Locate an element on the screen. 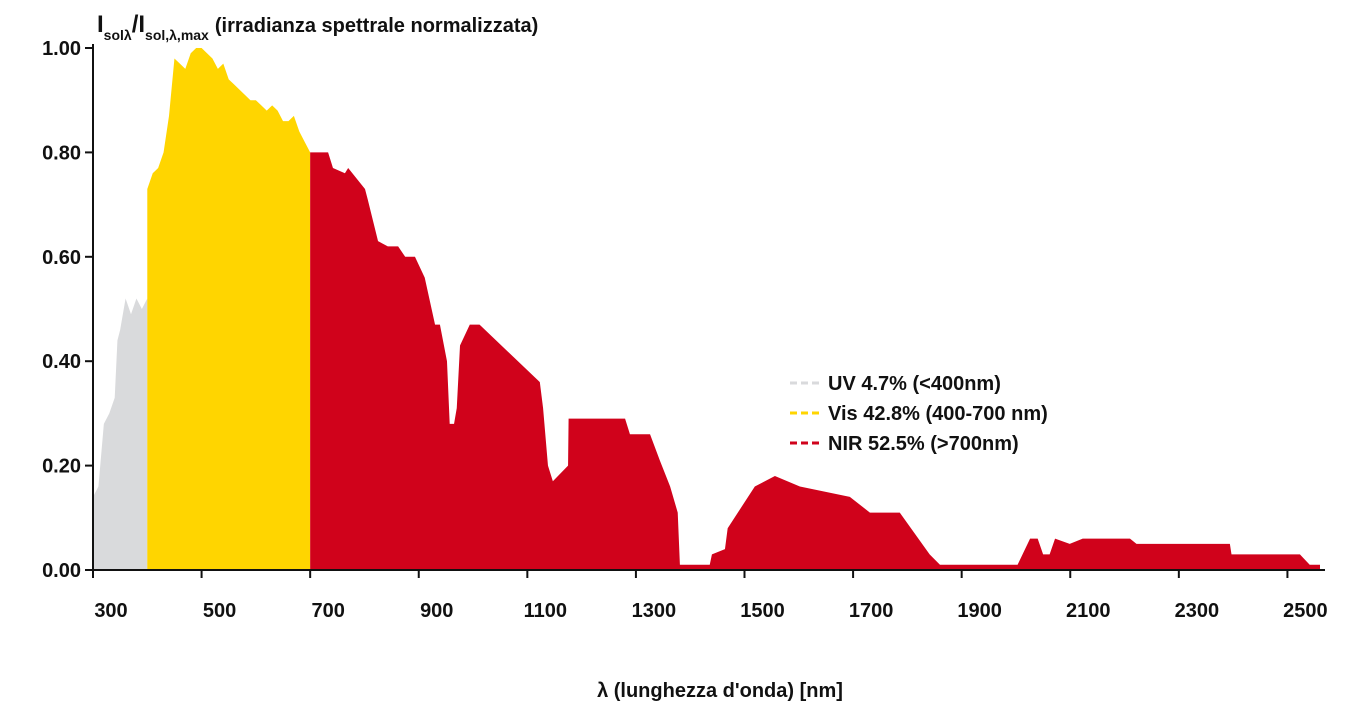 Image resolution: width=1359 pixels, height=711 pixels. x-tick-label: 2100 is located at coordinates (1088, 611).